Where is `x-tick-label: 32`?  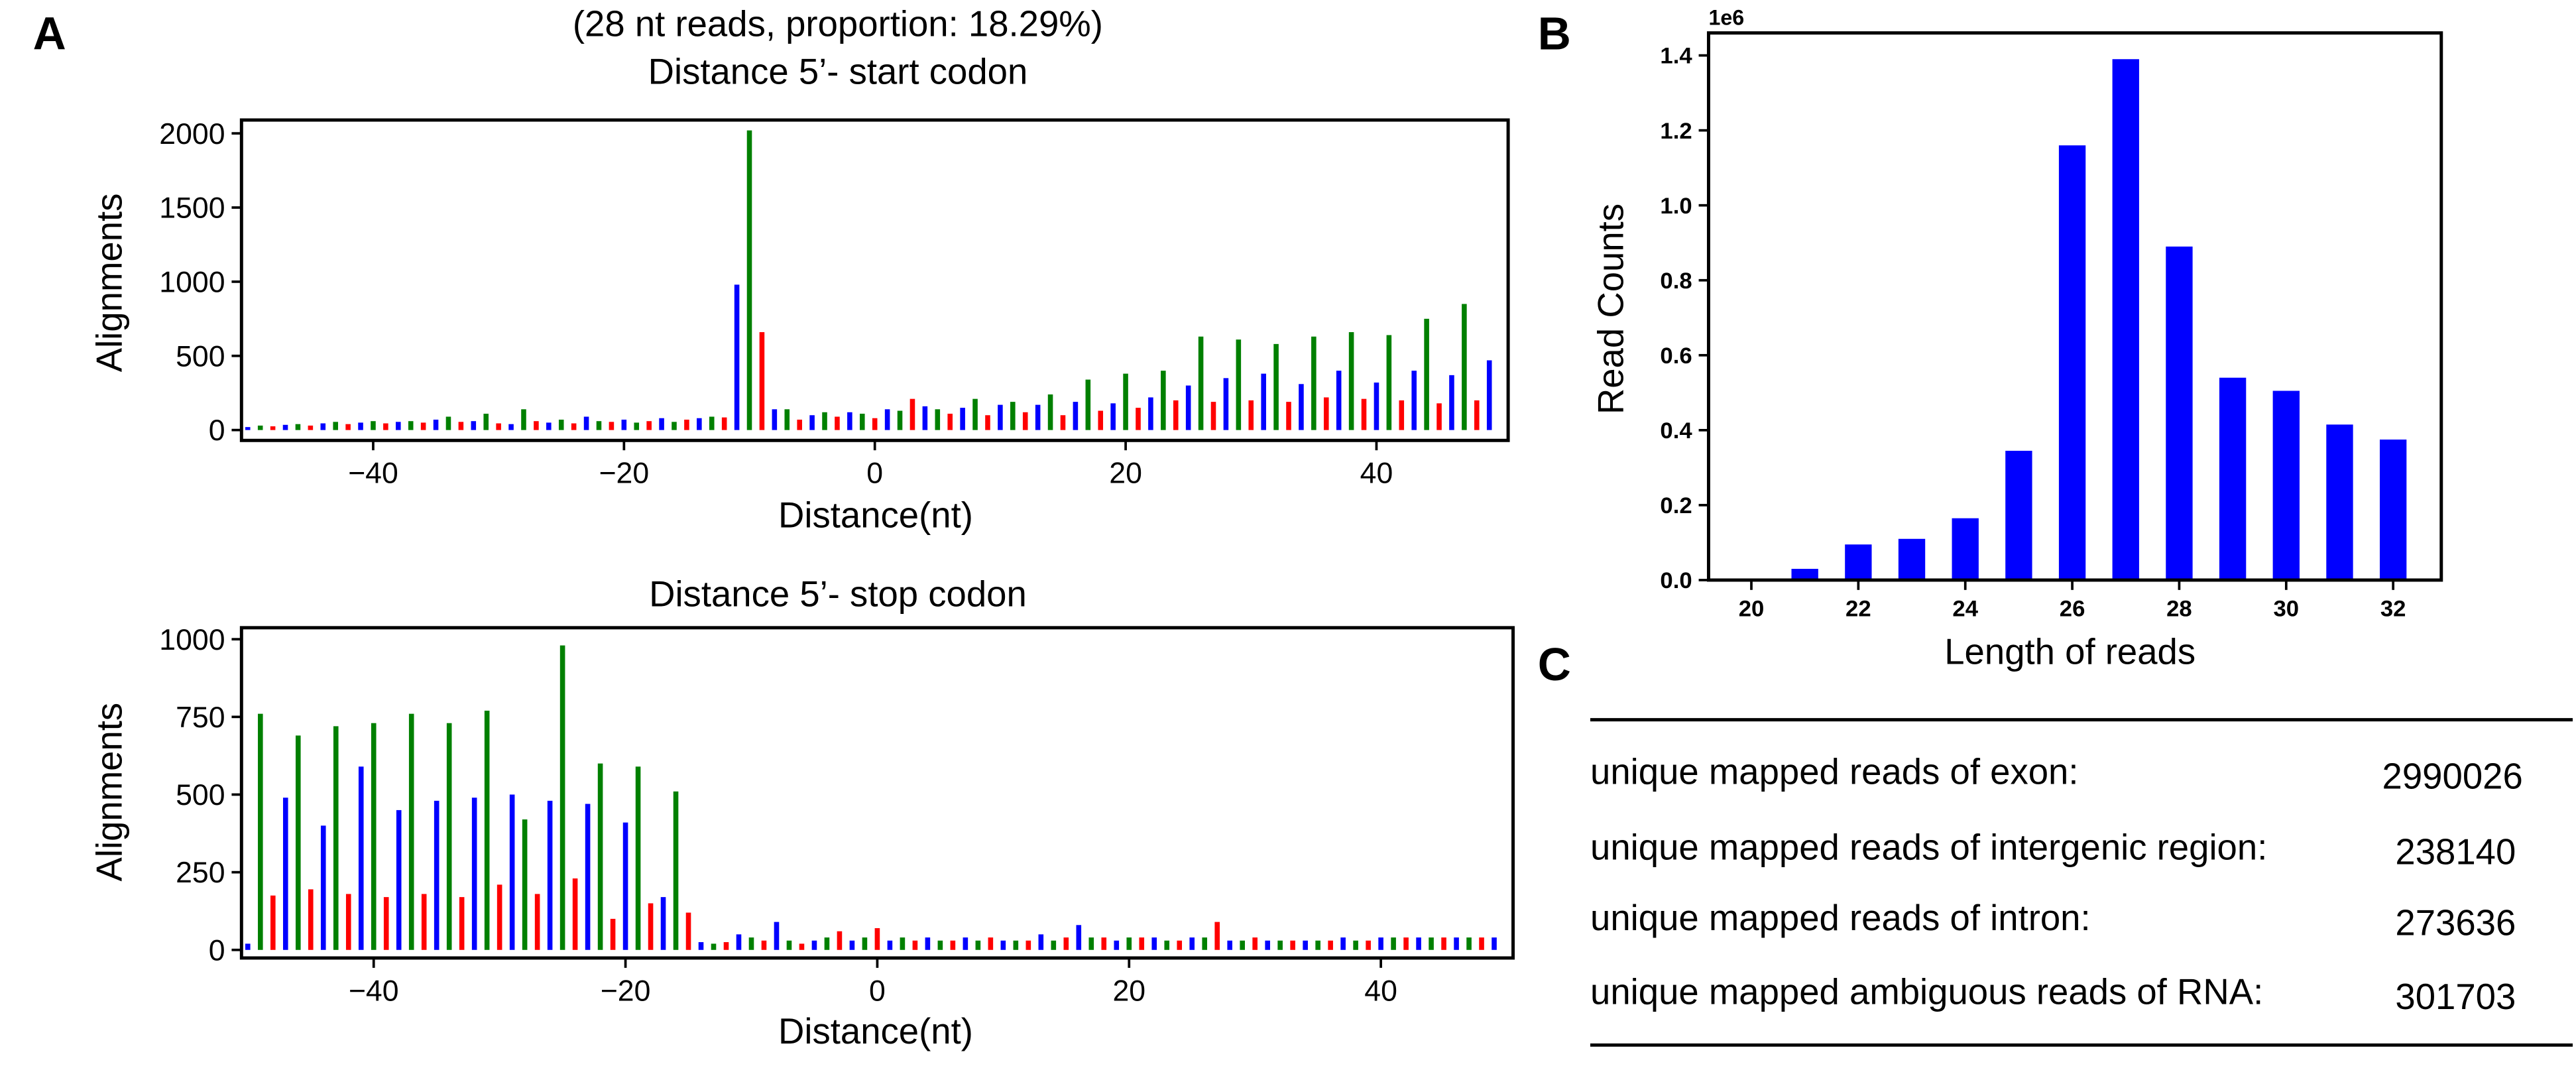 x-tick-label: 32 is located at coordinates (2393, 608).